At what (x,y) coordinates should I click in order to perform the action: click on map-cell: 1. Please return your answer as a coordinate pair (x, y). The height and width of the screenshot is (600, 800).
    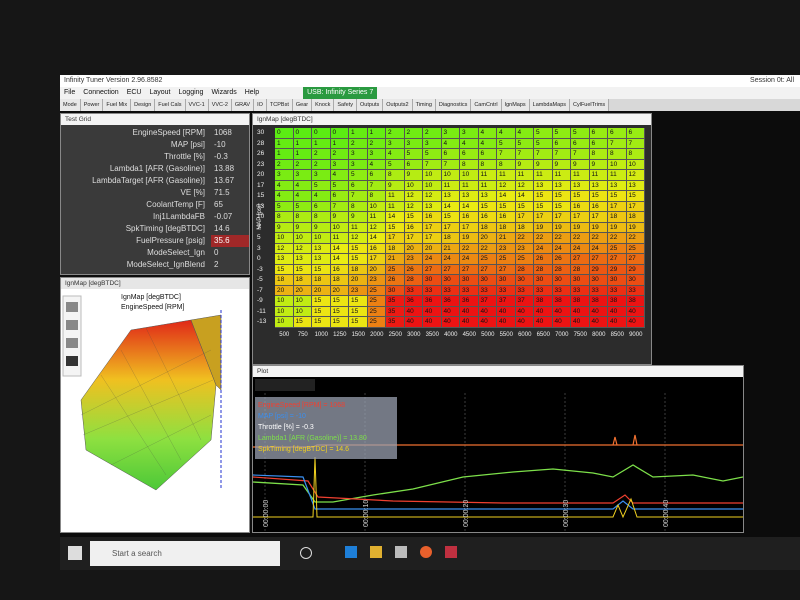
    Looking at the image, I should click on (284, 154).